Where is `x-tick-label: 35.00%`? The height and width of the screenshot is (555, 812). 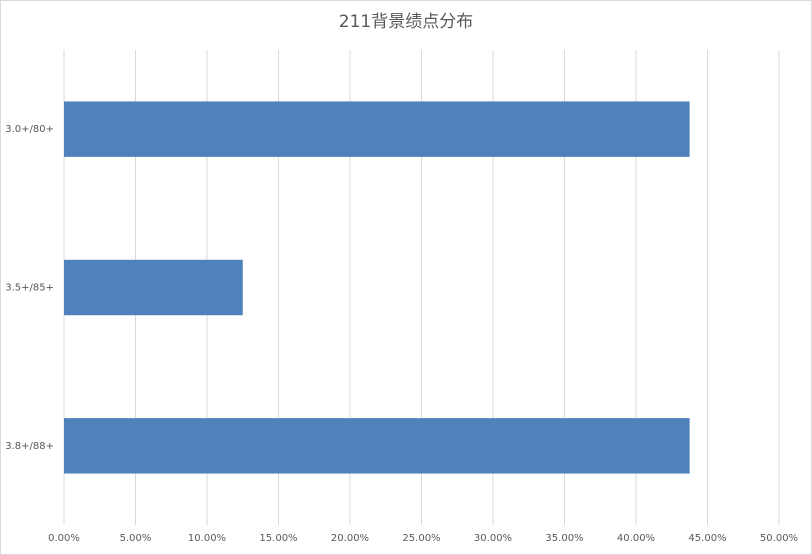 x-tick-label: 35.00% is located at coordinates (564, 538).